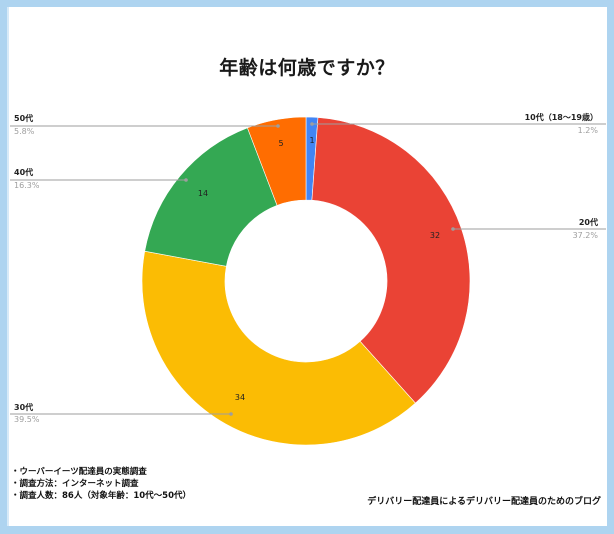 The image size is (614, 534). Describe the element at coordinates (435, 235) in the screenshot. I see `value-label-twenties: 32` at that location.